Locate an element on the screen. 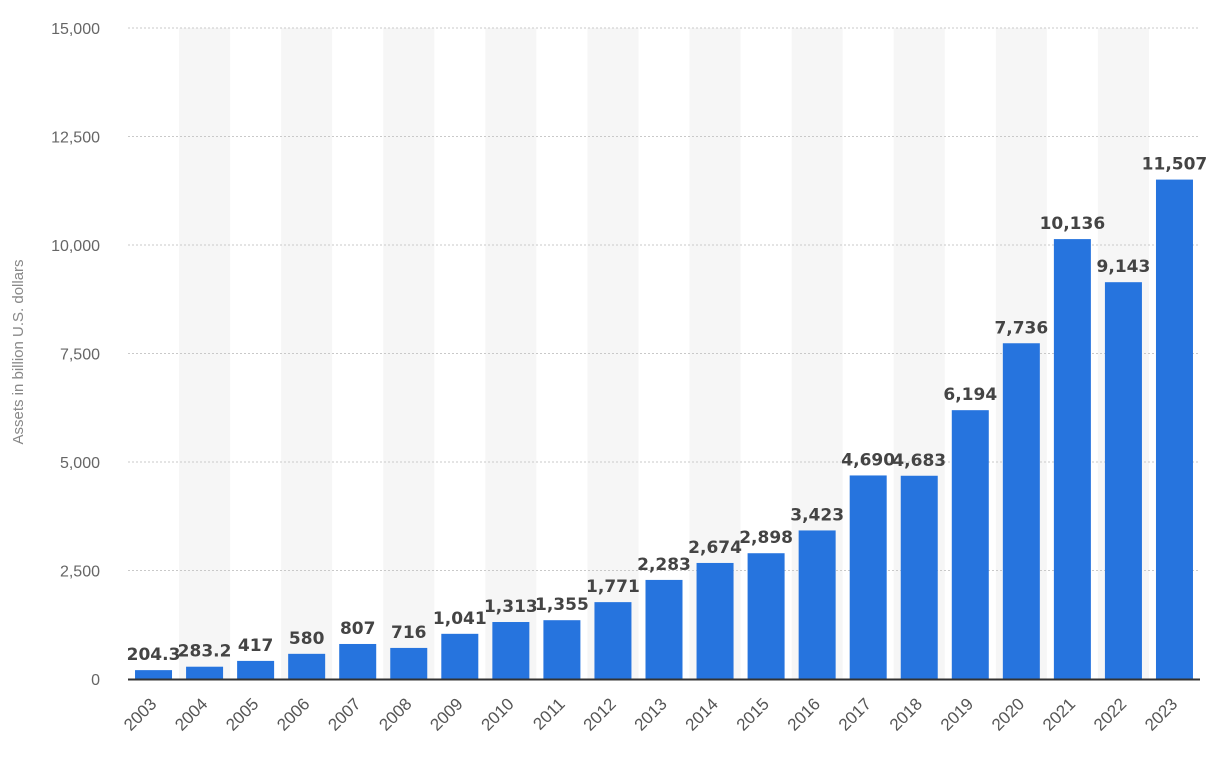 The height and width of the screenshot is (760, 1228). x-tick-label: 2007 is located at coordinates (344, 714).